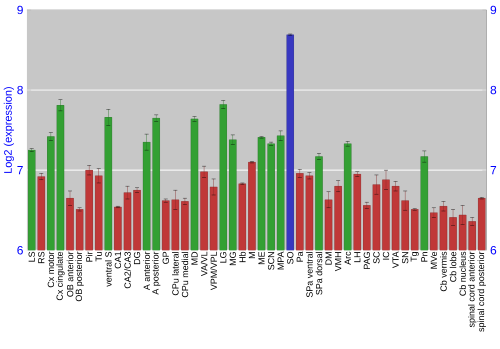 The image size is (500, 349). What do you see at coordinates (79, 277) in the screenshot?
I see `x-tick-label: OB posterior` at bounding box center [79, 277].